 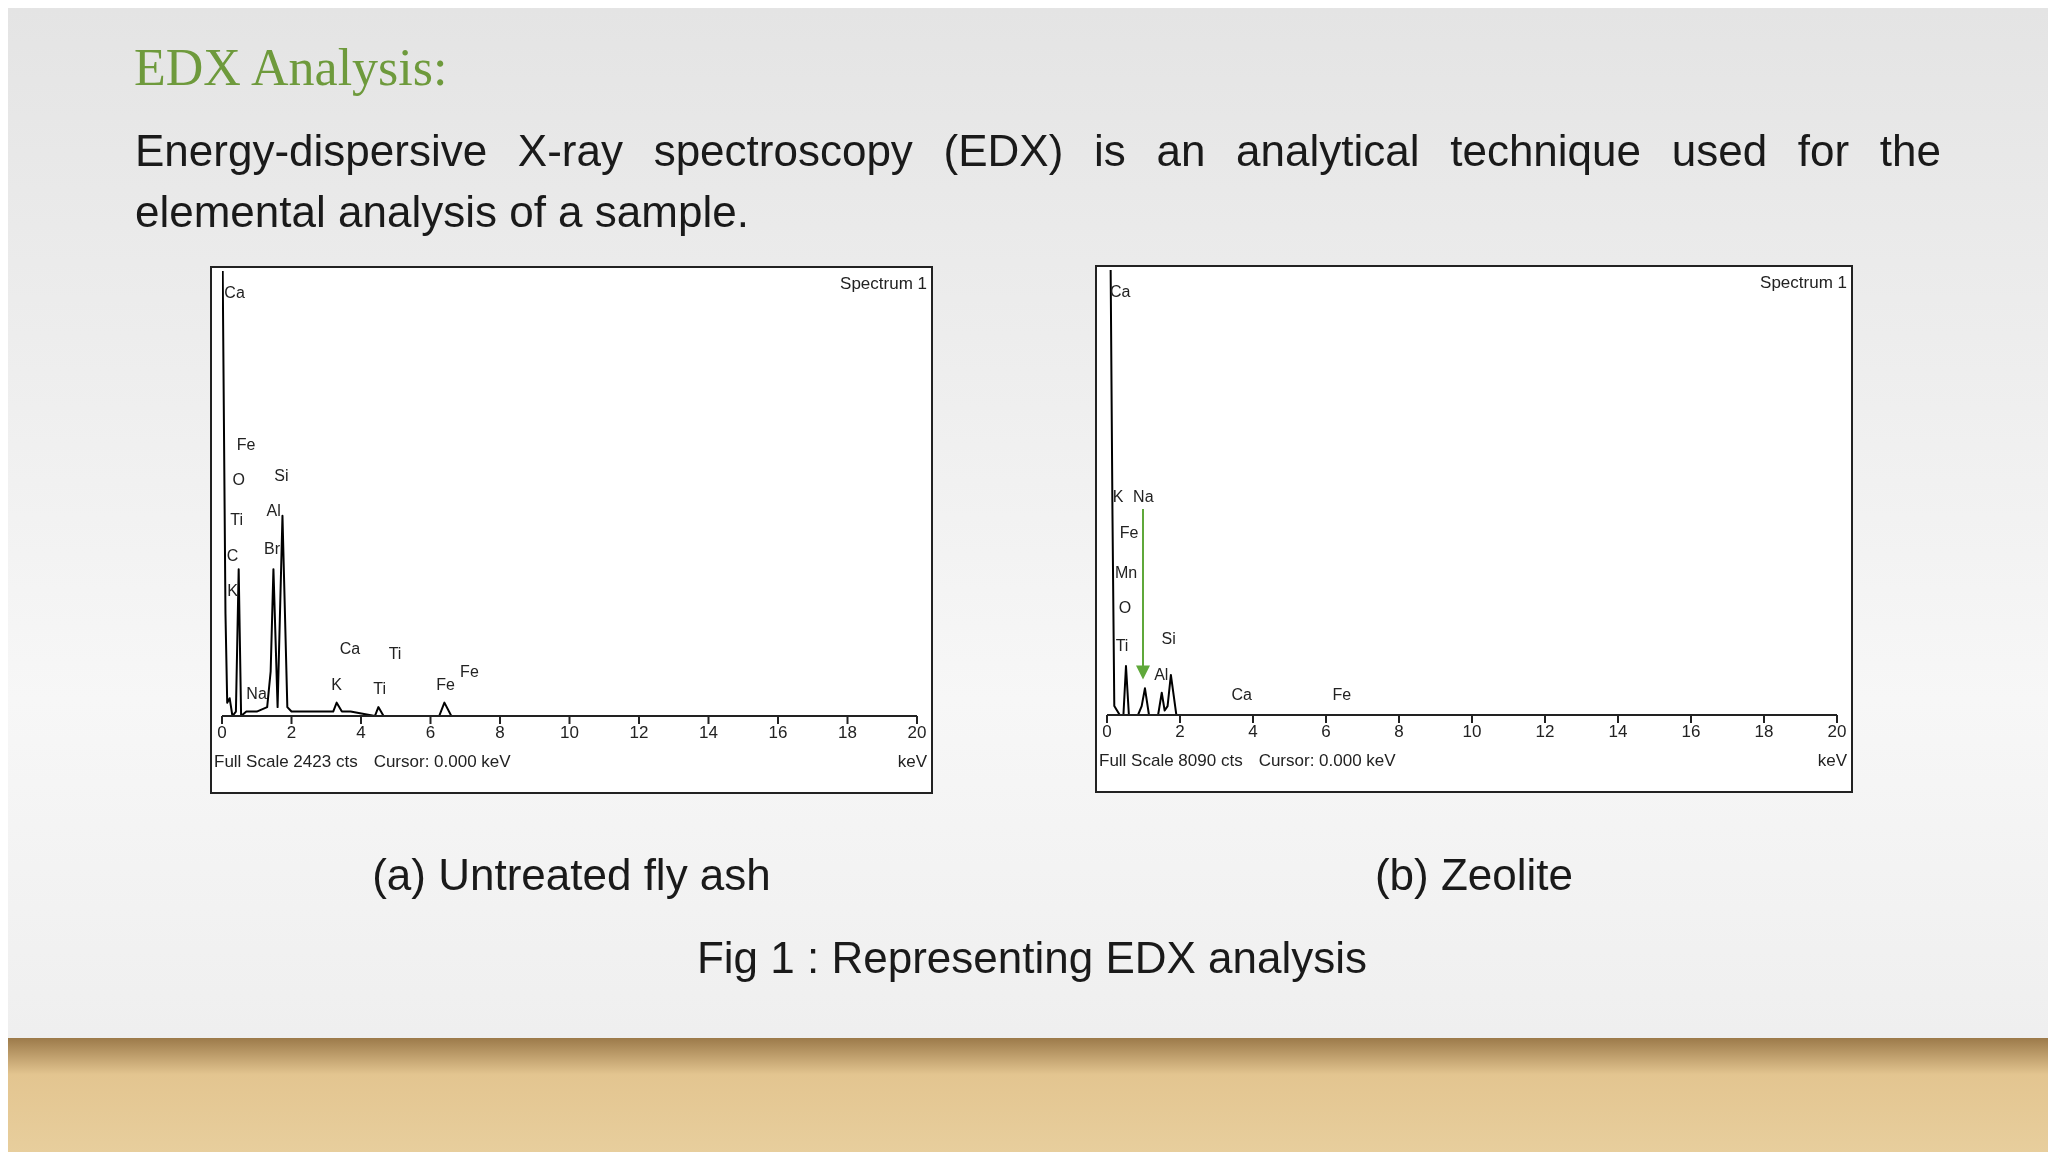 I want to click on text: (a) Untreated fly ash, so click(x=571, y=875).